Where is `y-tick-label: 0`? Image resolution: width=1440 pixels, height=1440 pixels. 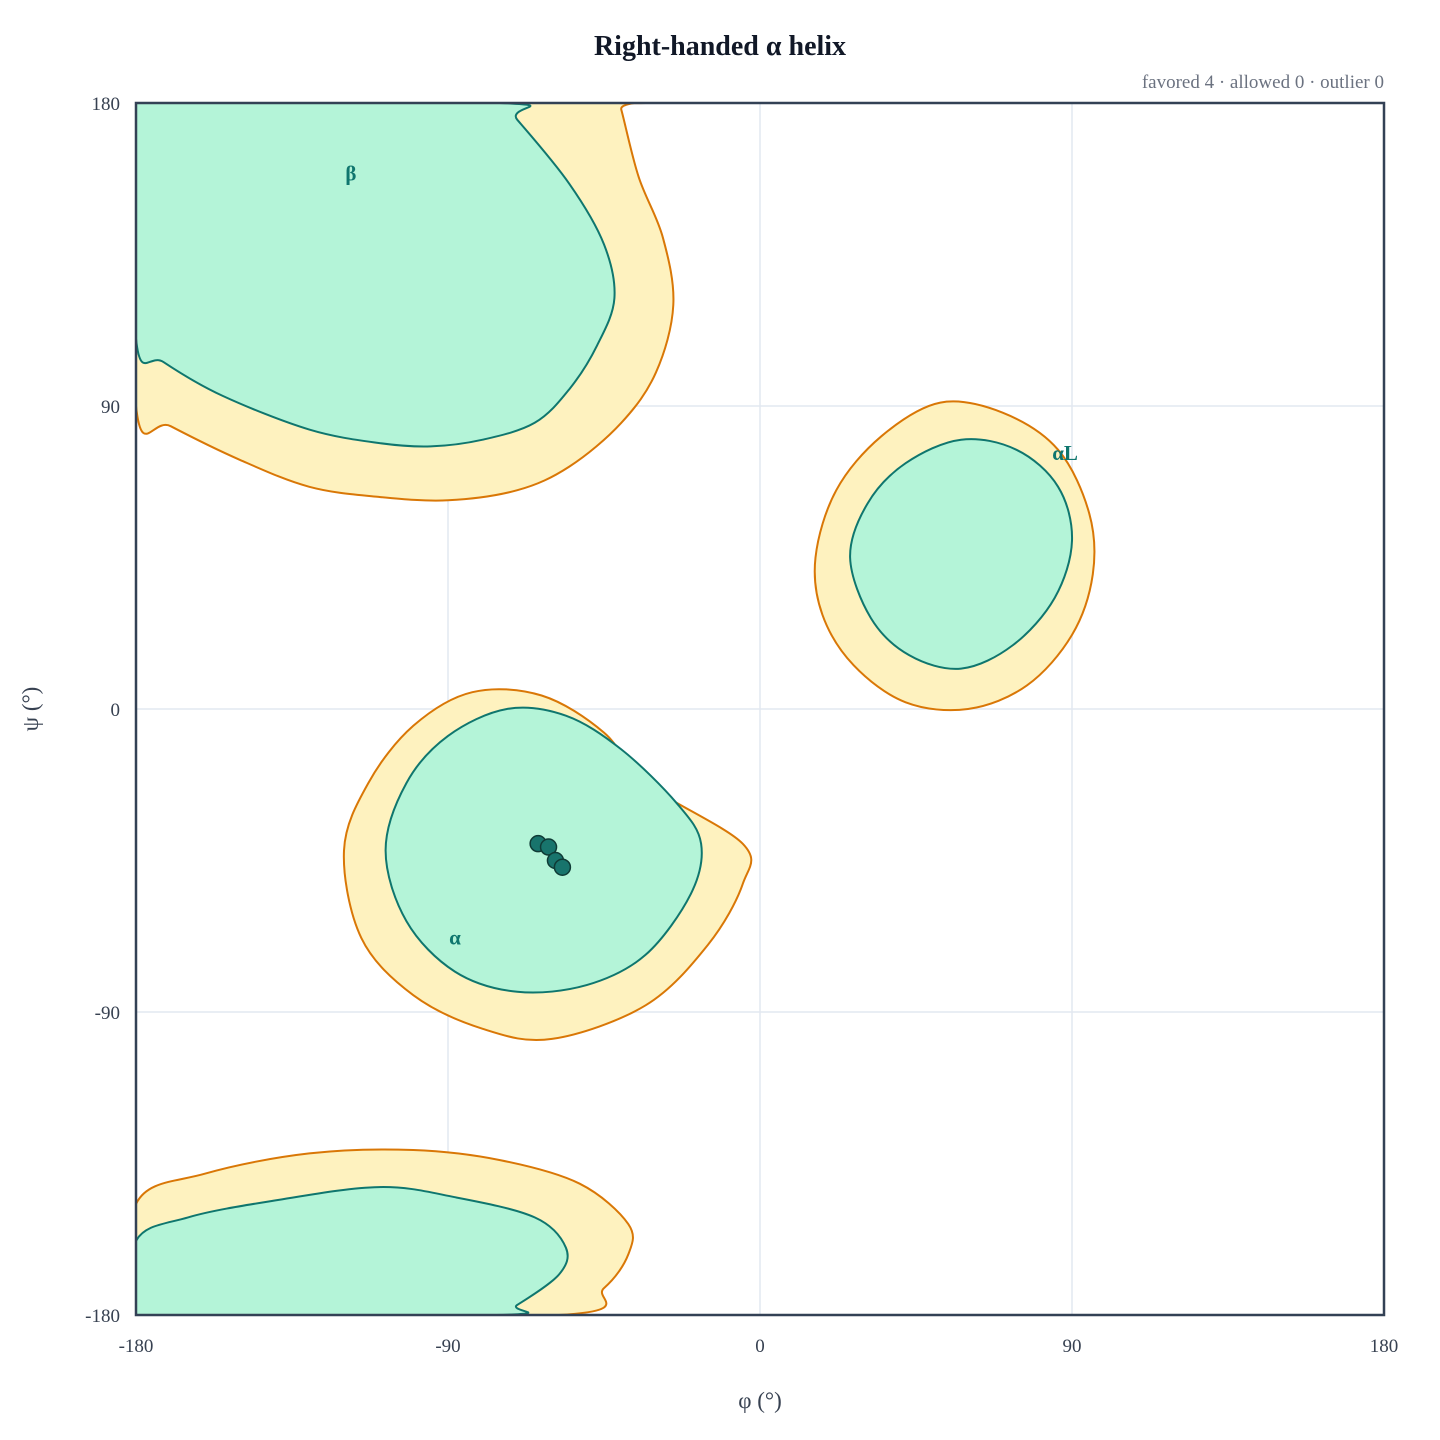 y-tick-label: 0 is located at coordinates (116, 710).